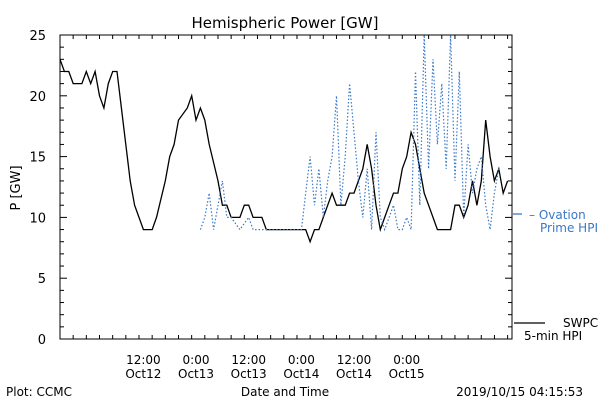 The width and height of the screenshot is (600, 400). What do you see at coordinates (285, 392) in the screenshot?
I see `x-axis-label: Date and Time` at bounding box center [285, 392].